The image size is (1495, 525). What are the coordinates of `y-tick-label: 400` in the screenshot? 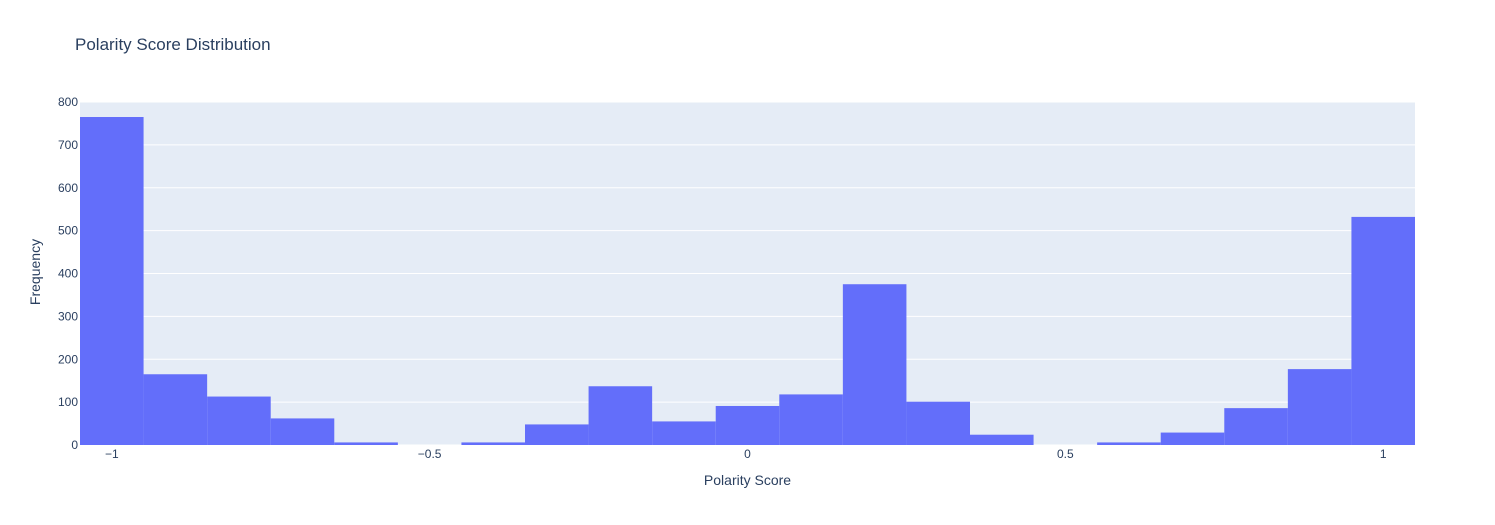 It's located at (68, 274).